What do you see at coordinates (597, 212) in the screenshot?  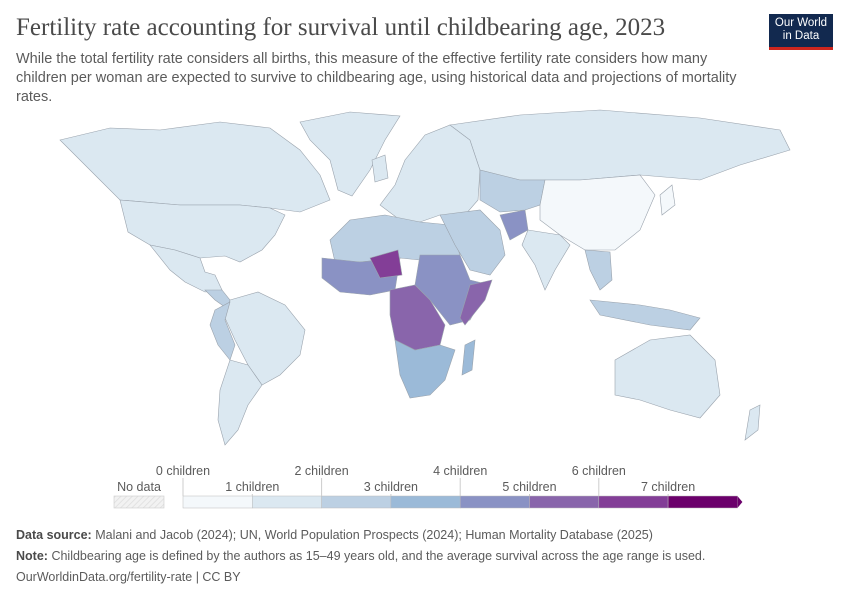 I see `country-china` at bounding box center [597, 212].